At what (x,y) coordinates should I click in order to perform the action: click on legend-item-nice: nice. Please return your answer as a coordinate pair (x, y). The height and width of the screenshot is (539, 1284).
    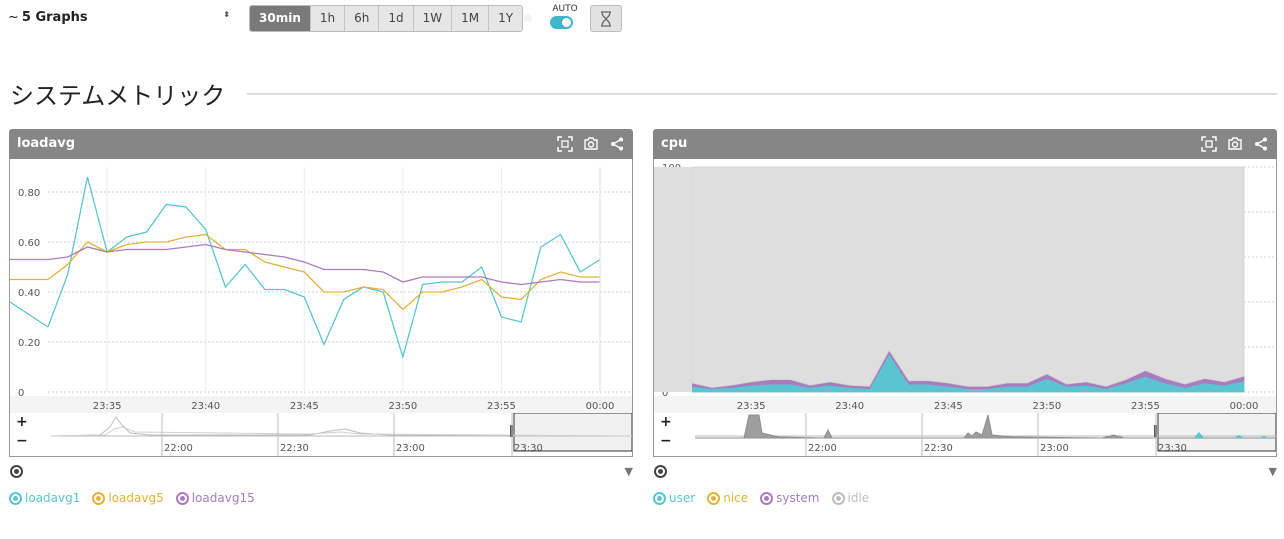
    Looking at the image, I should click on (727, 498).